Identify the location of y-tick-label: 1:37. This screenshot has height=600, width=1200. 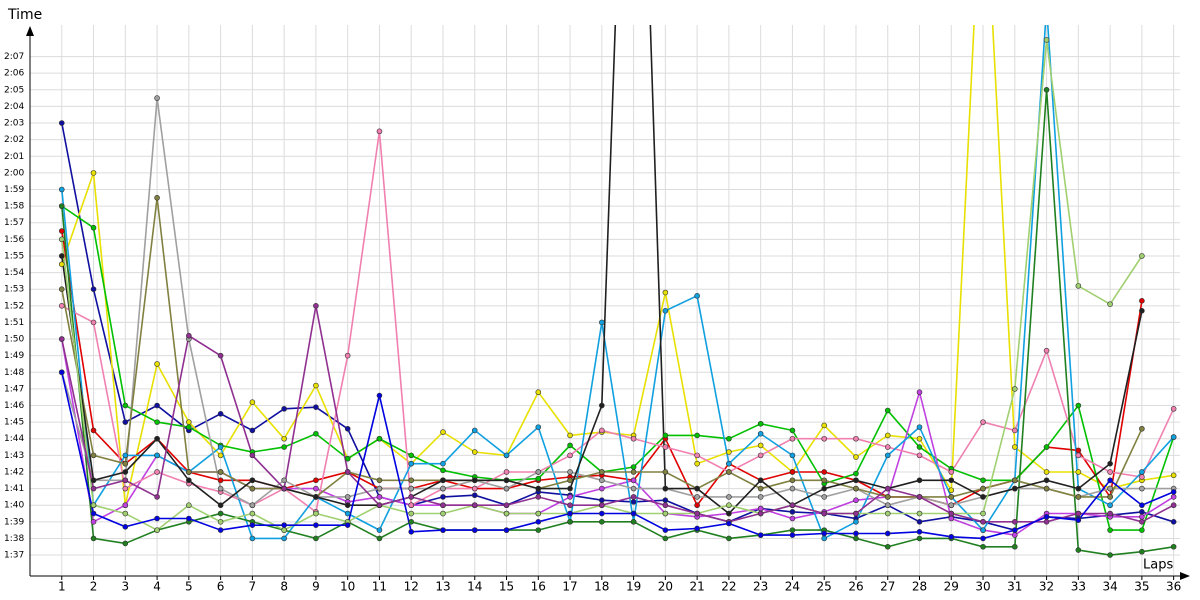
(14, 556).